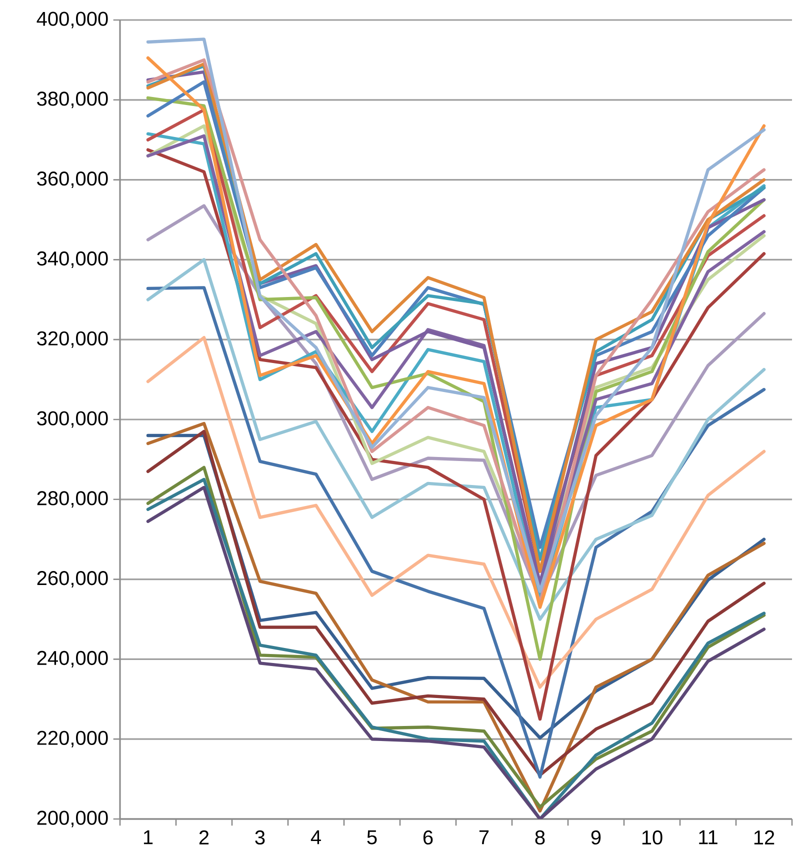  What do you see at coordinates (484, 837) in the screenshot?
I see `x-tick-label: 7` at bounding box center [484, 837].